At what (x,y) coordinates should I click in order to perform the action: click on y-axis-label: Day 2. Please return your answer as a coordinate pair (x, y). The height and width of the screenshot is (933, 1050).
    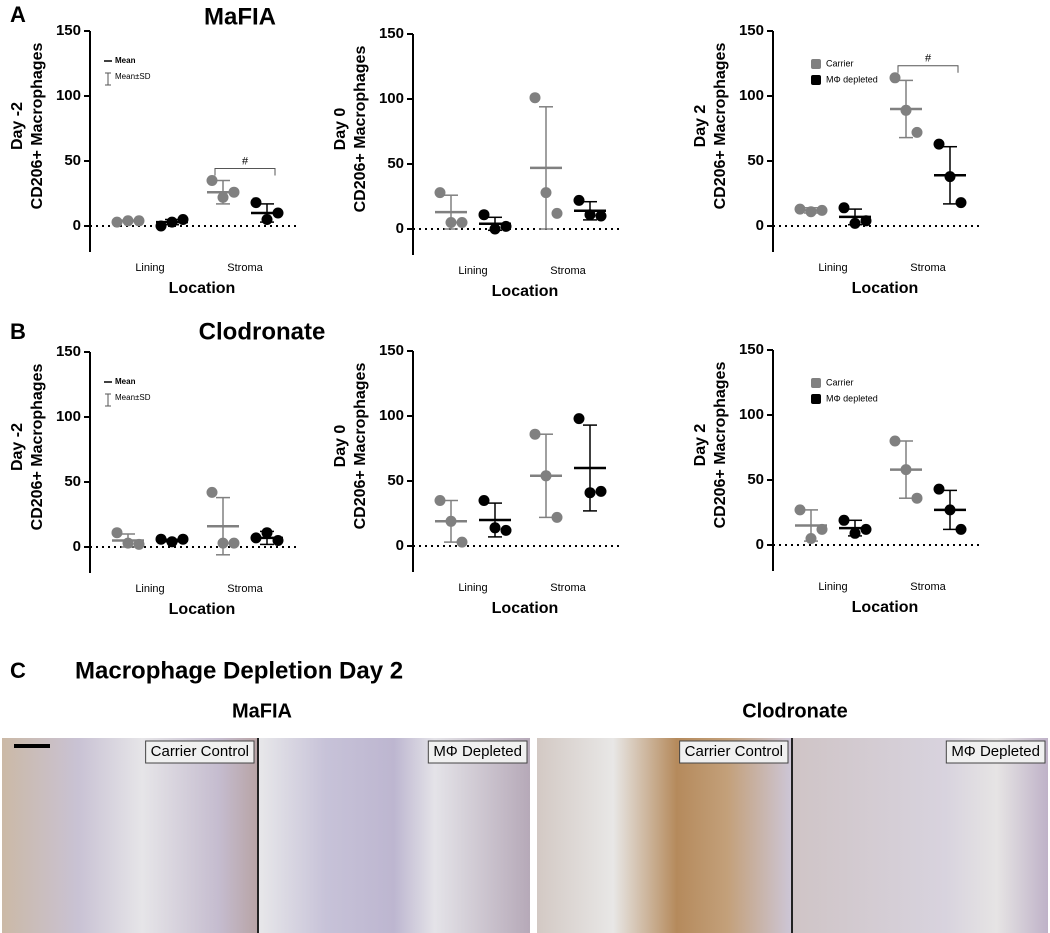
    Looking at the image, I should click on (700, 126).